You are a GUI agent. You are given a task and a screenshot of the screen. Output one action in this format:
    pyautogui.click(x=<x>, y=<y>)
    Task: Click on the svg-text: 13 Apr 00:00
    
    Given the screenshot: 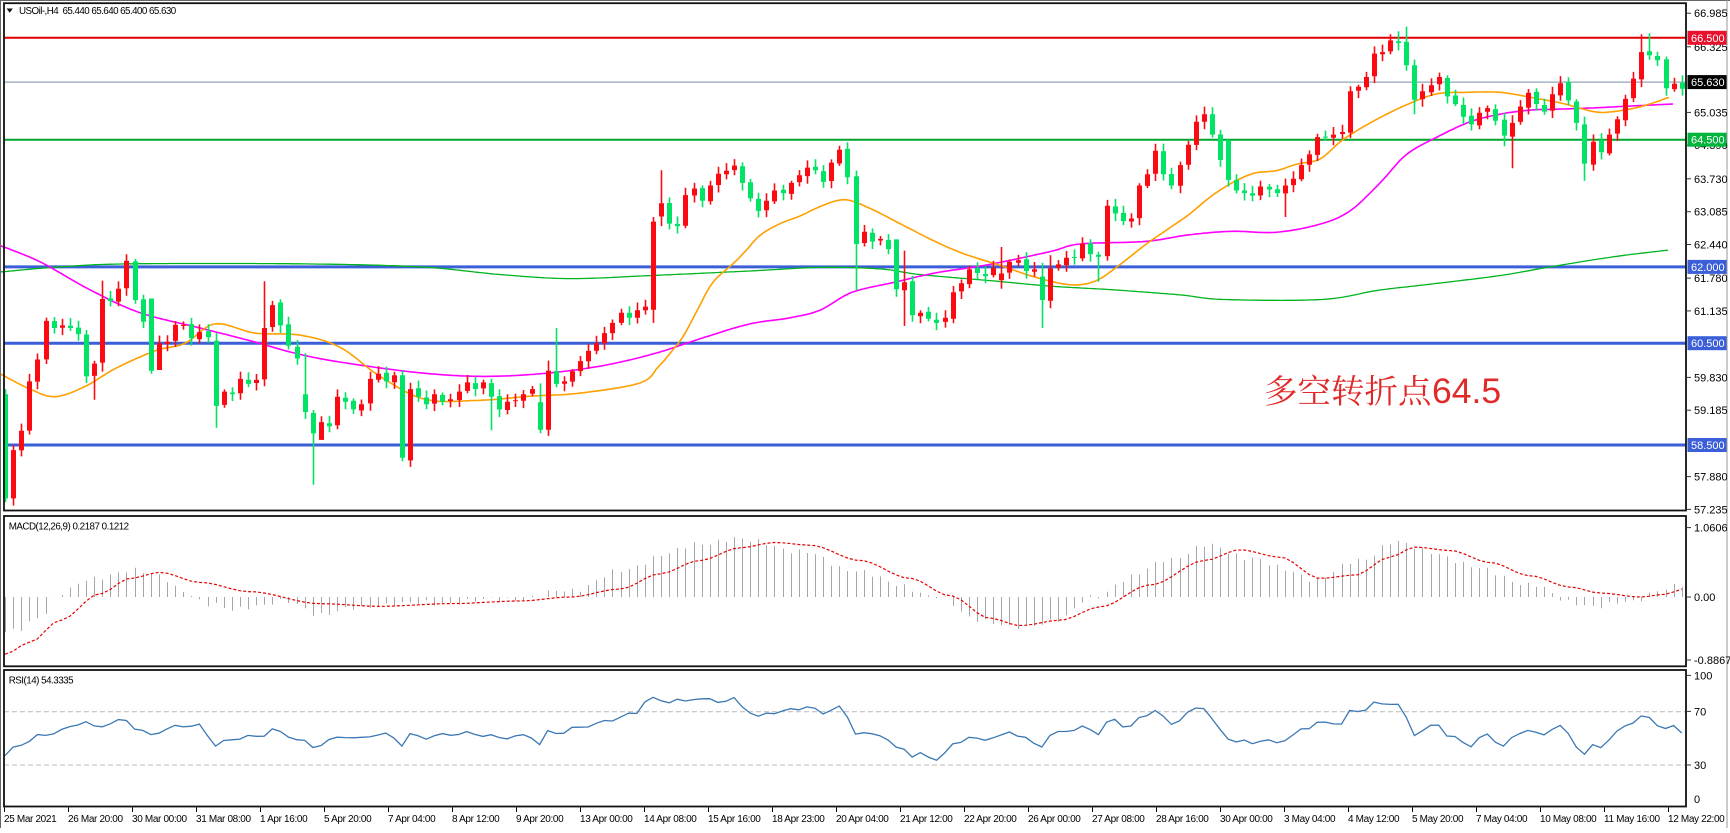 What is the action you would take?
    pyautogui.click(x=606, y=819)
    